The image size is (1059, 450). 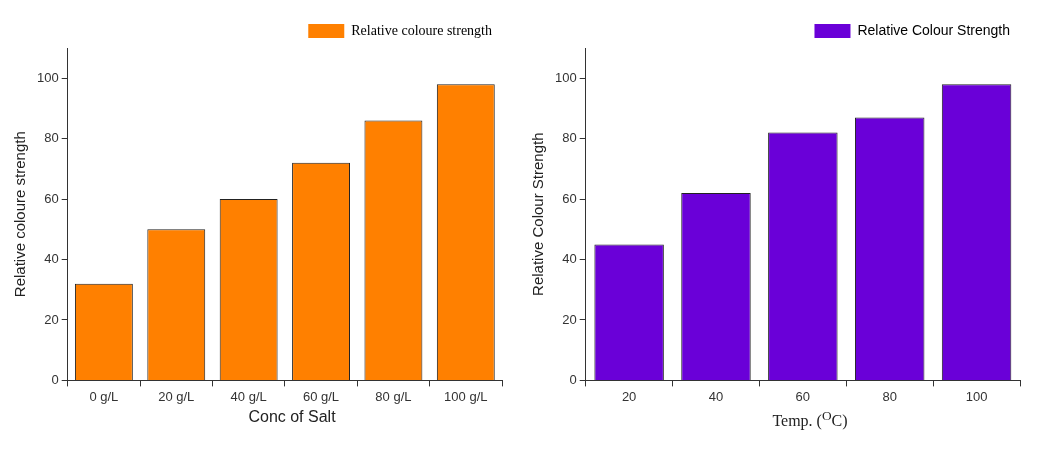 I want to click on x-tick-label: 100, so click(x=976, y=396).